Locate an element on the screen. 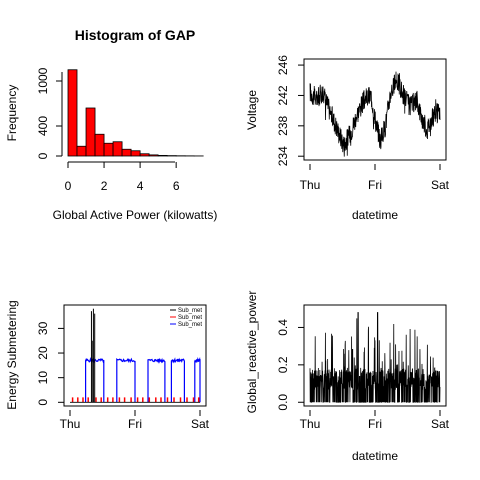 Image resolution: width=480 pixels, height=480 pixels. reactive-plot-box is located at coordinates (375, 355).